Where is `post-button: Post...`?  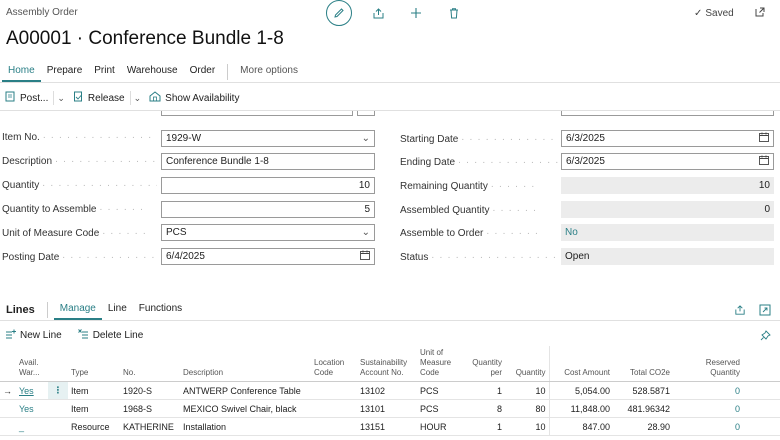 post-button: Post... is located at coordinates (26, 98).